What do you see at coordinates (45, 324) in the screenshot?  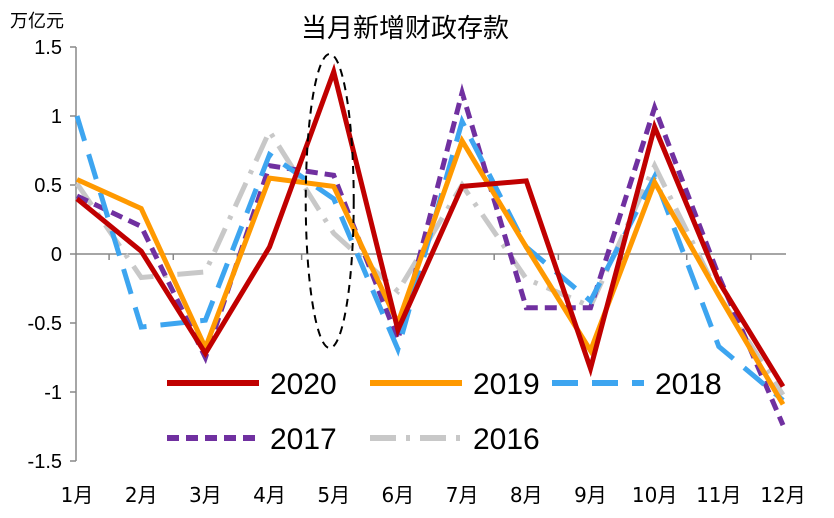 I see `y-tick-label: -0.5` at bounding box center [45, 324].